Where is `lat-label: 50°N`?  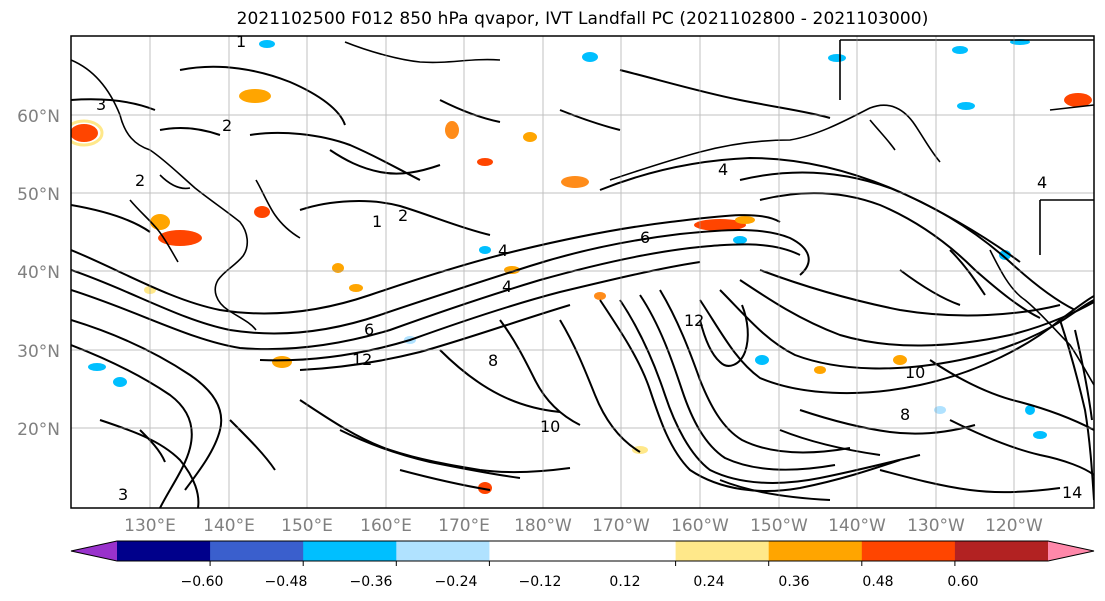
lat-label: 50°N is located at coordinates (38, 195).